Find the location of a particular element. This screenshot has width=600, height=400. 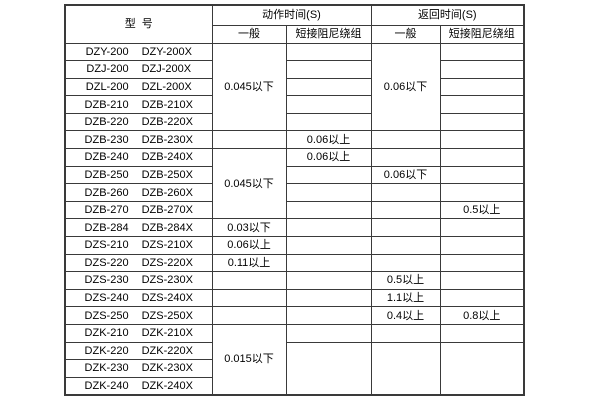

model-name: DZS-210 is located at coordinates (106, 245).